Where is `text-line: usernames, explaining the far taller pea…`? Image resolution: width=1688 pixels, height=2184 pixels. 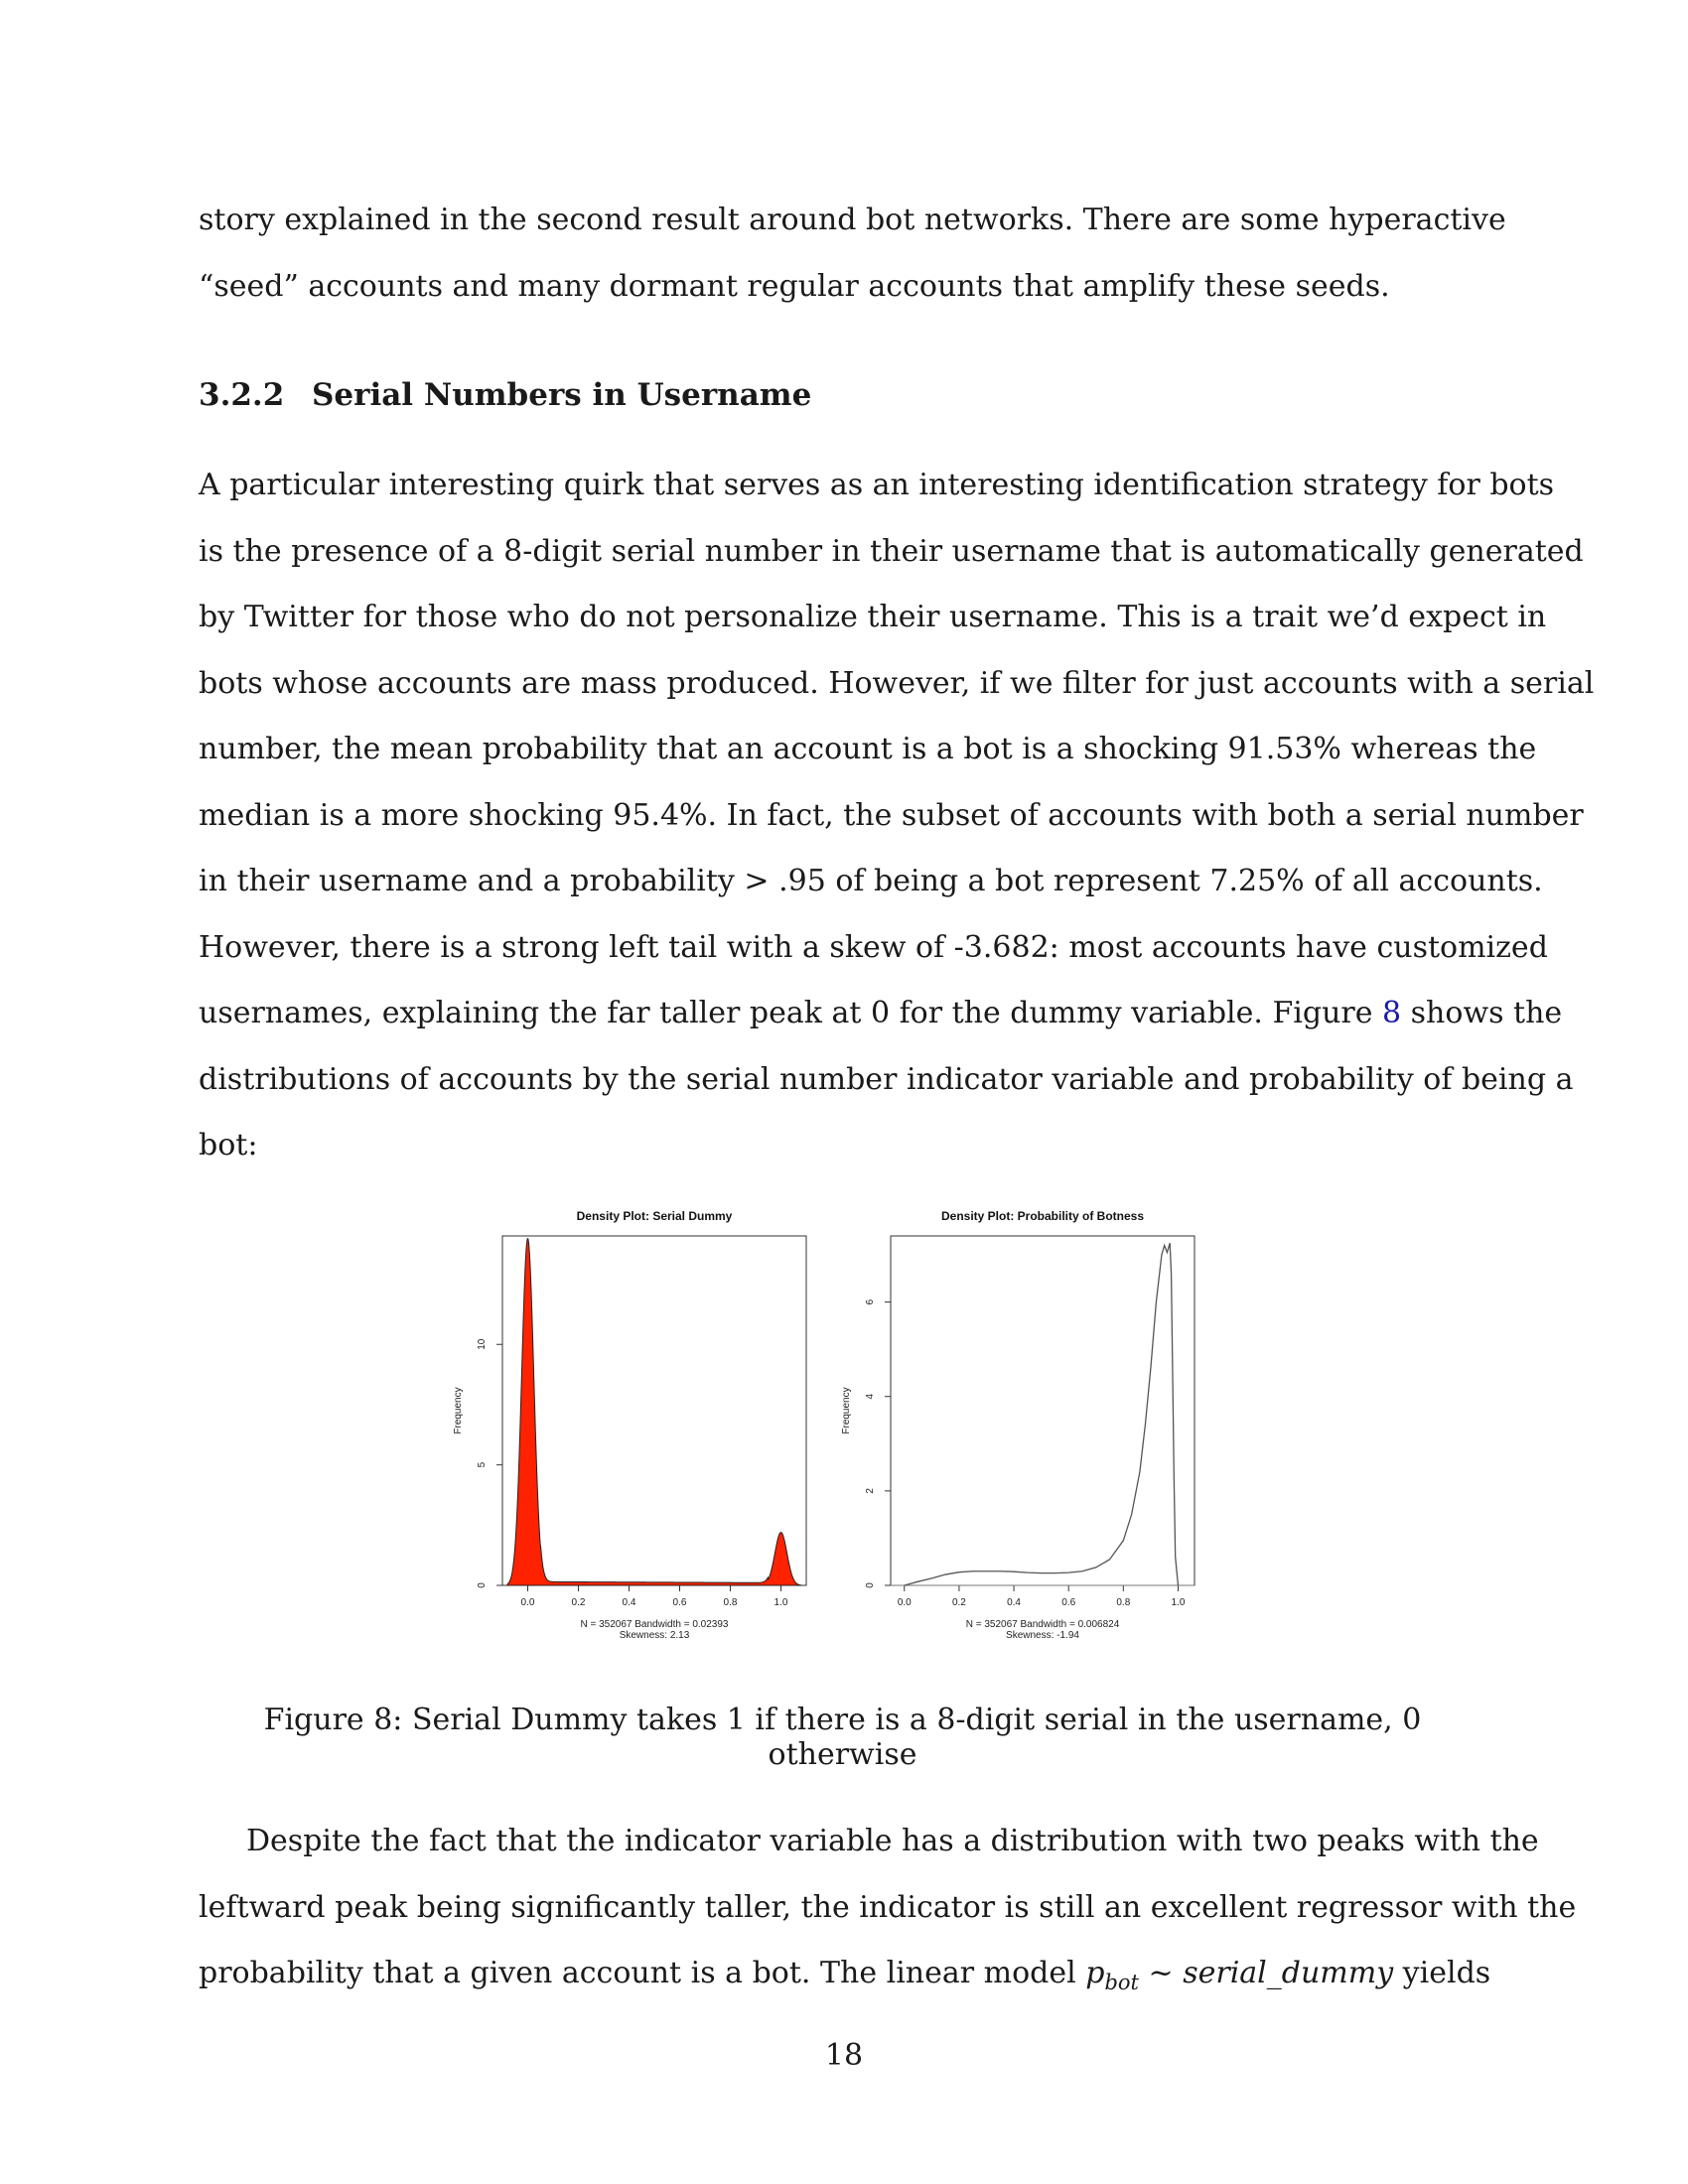
text-line: usernames, explaining the far taller pea… is located at coordinates (880, 1014).